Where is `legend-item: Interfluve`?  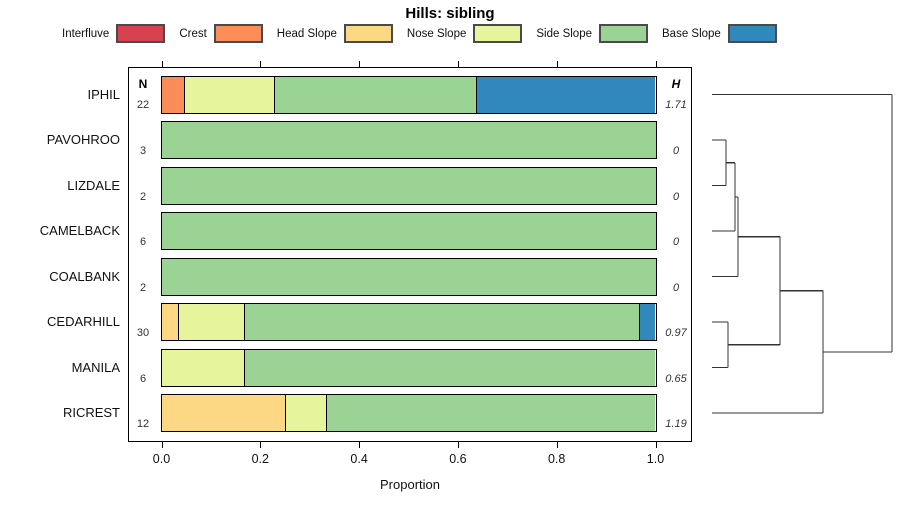
legend-item: Interfluve is located at coordinates (114, 33).